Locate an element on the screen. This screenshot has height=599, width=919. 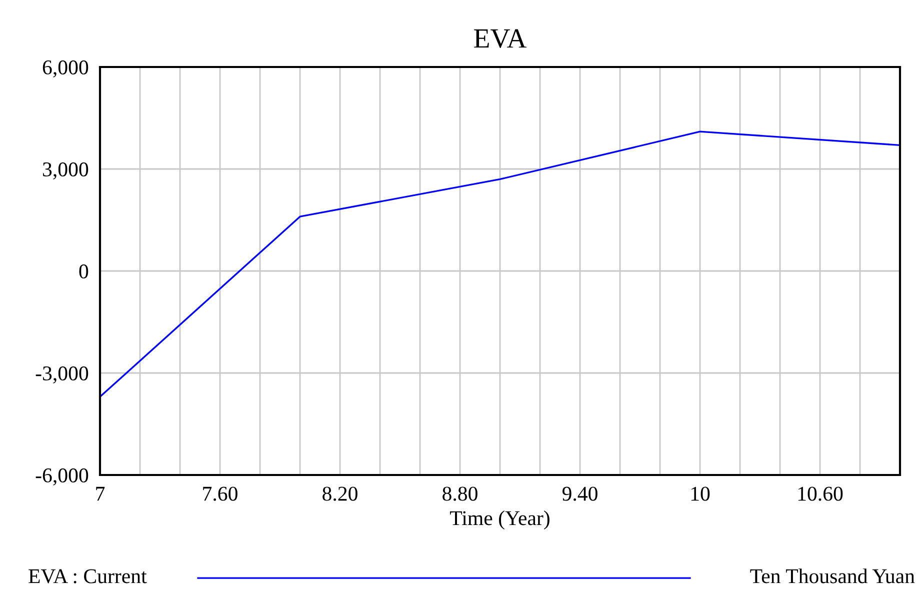
text: EVA : Current is located at coordinates (87, 576).